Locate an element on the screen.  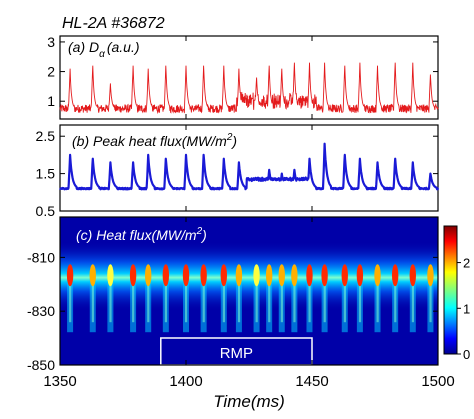
panel-a-label-sub: α is located at coordinates (102, 54).